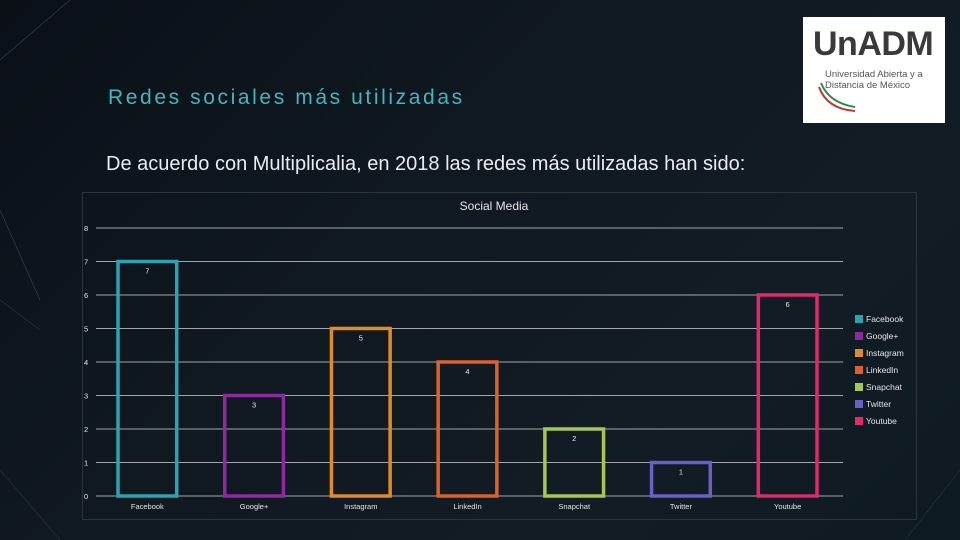  I want to click on legend-label: Facebook, so click(885, 318).